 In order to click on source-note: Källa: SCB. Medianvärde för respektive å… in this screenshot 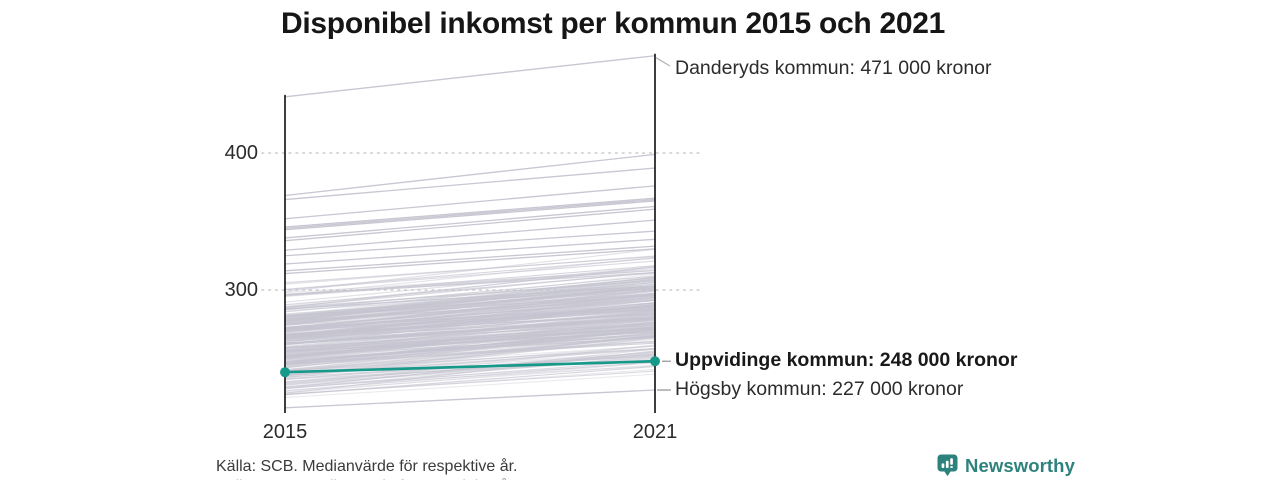, I will do `click(367, 466)`.